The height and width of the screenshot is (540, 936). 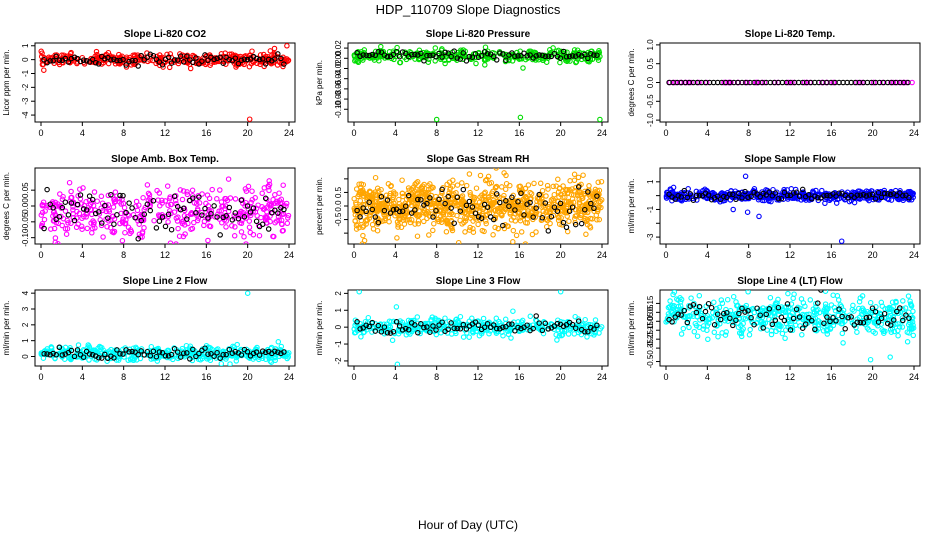 What do you see at coordinates (123, 133) in the screenshot?
I see `x-tick-label: 8` at bounding box center [123, 133].